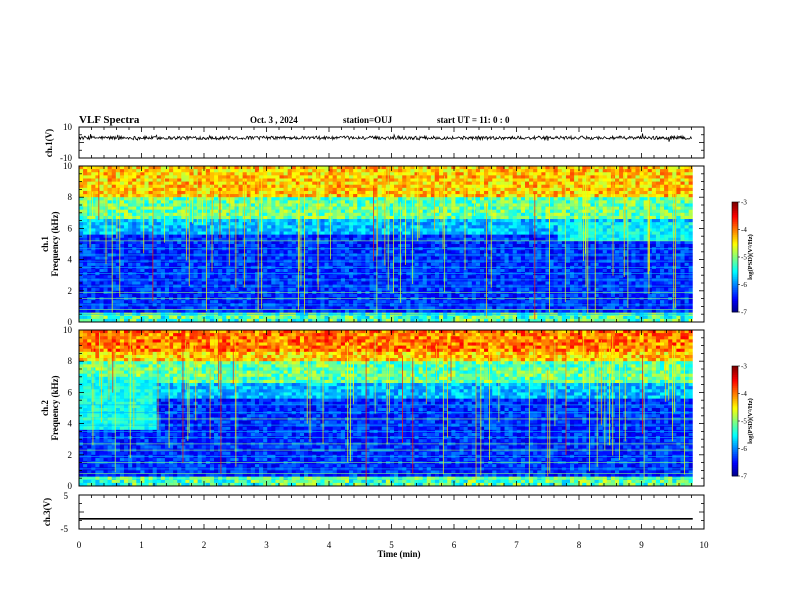  Describe the element at coordinates (641, 545) in the screenshot. I see `time-tick-label: 9` at that location.